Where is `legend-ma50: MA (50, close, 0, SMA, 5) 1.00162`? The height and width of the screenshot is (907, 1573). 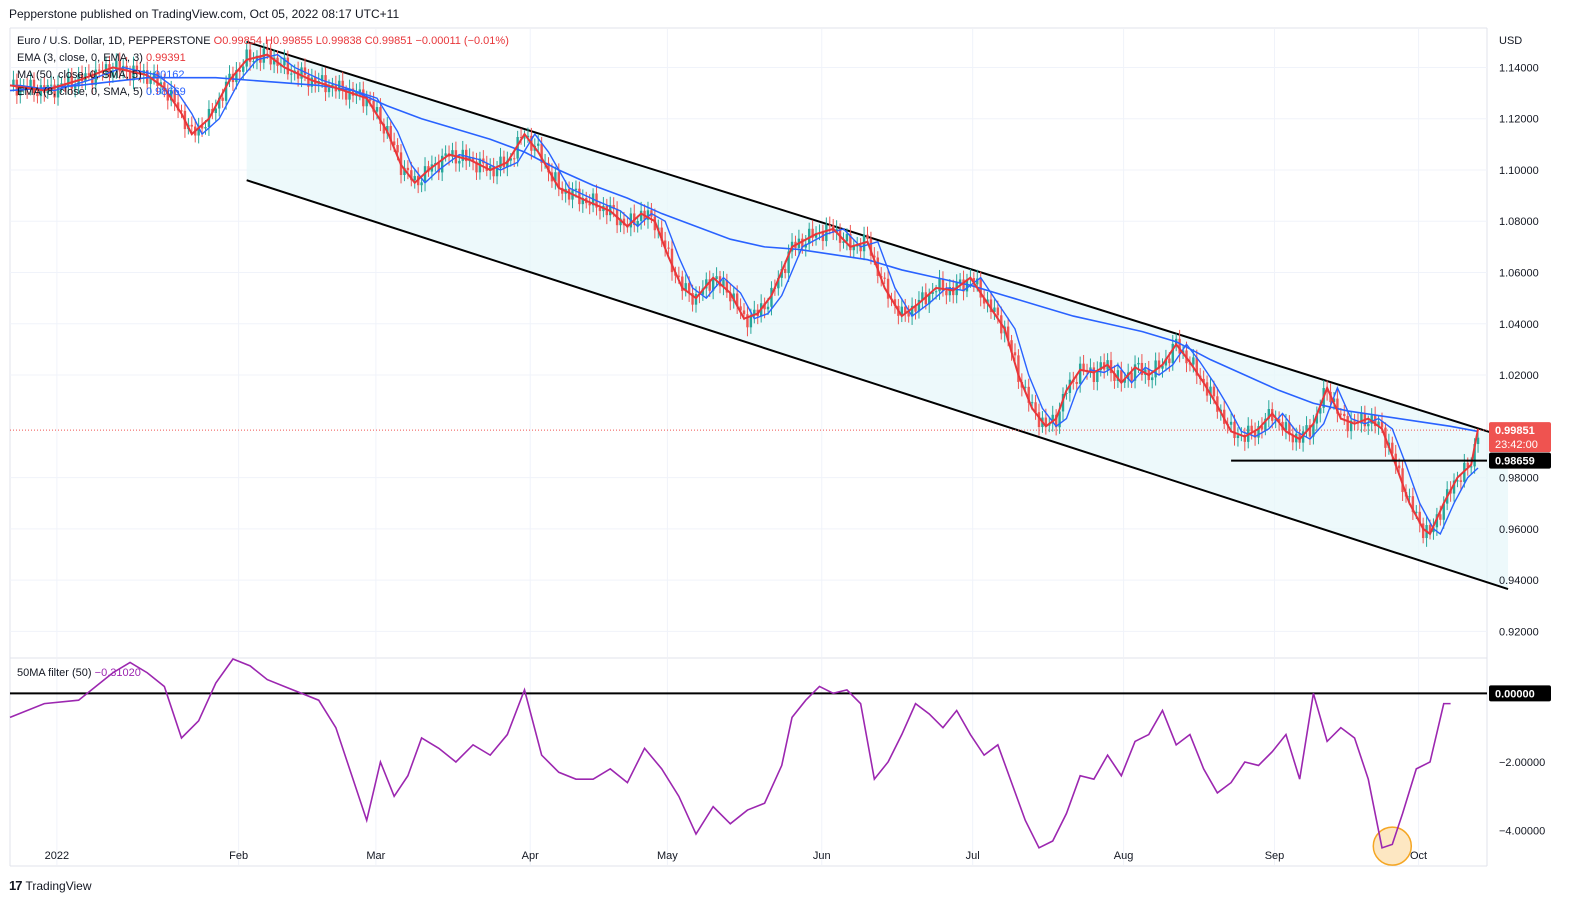 legend-ma50: MA (50, close, 0, SMA, 5) 1.00162 is located at coordinates (101, 75).